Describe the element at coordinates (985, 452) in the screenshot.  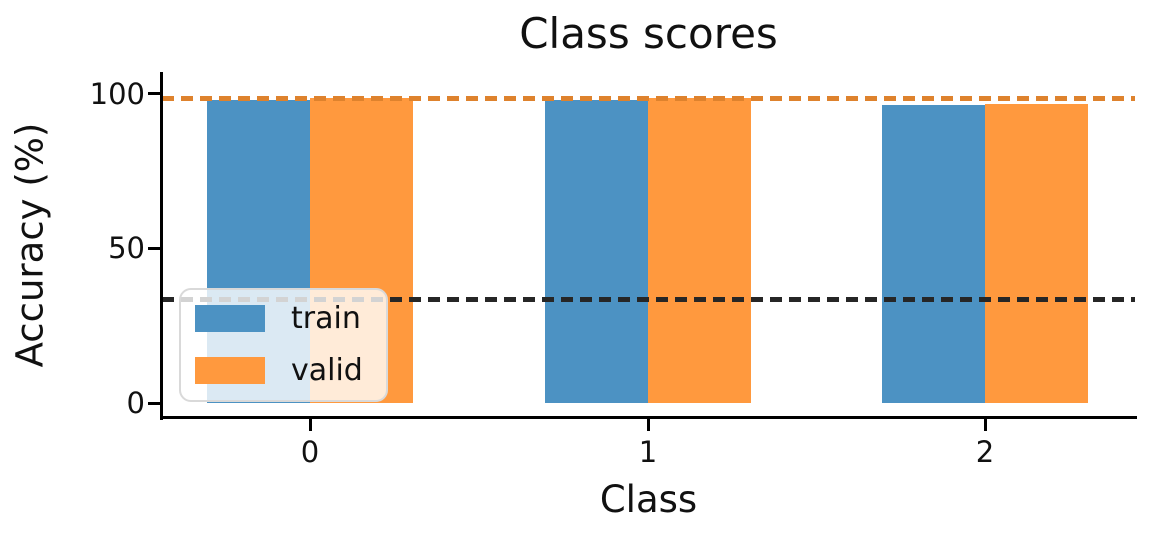
I see `x-tick-label-2: 2` at that location.